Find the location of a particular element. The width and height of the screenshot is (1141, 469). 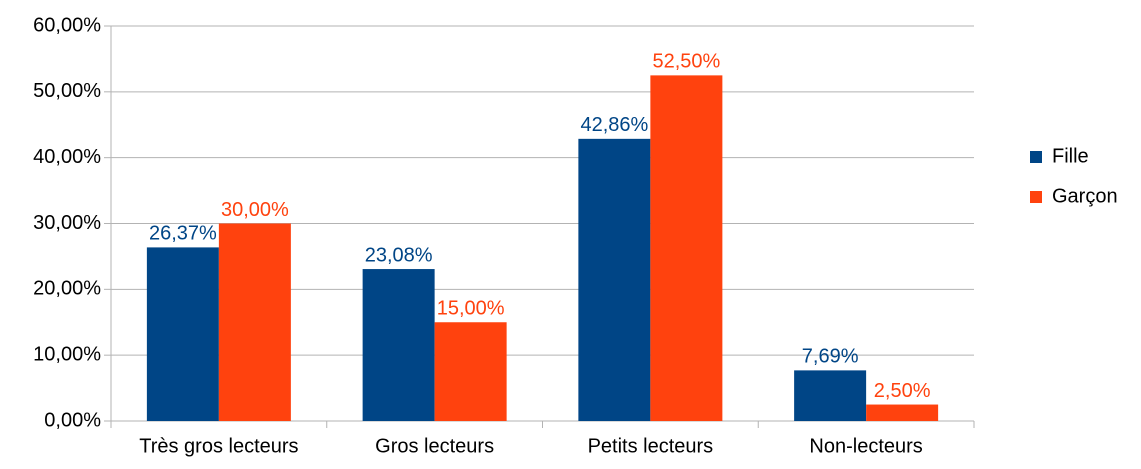

x-tick-label: Gros lecteurs is located at coordinates (434, 446).